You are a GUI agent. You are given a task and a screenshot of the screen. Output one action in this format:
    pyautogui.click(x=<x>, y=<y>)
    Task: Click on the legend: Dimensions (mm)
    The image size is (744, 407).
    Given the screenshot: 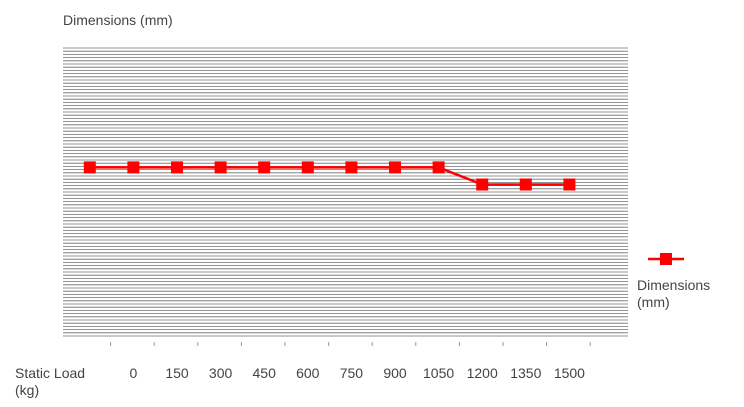 What is the action you would take?
    pyautogui.click(x=673, y=281)
    